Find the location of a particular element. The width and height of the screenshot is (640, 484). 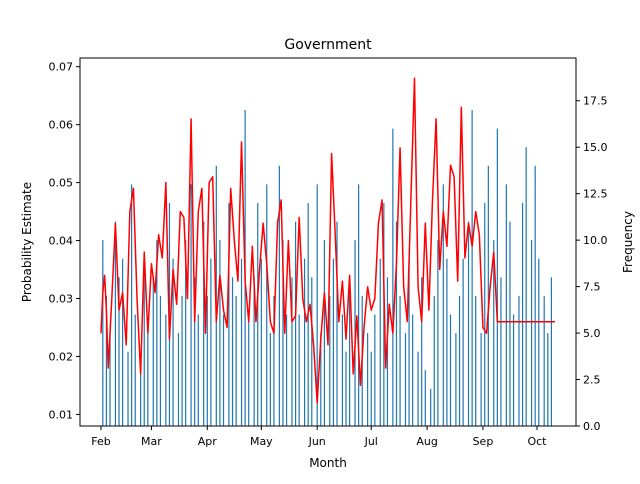

chart-title: Government is located at coordinates (328, 45).